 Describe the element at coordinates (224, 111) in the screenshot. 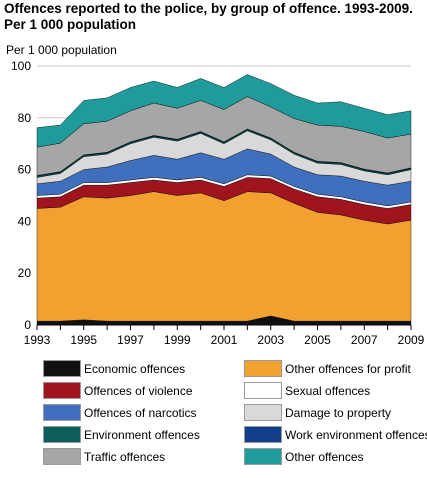

I see `area-other-offences` at that location.